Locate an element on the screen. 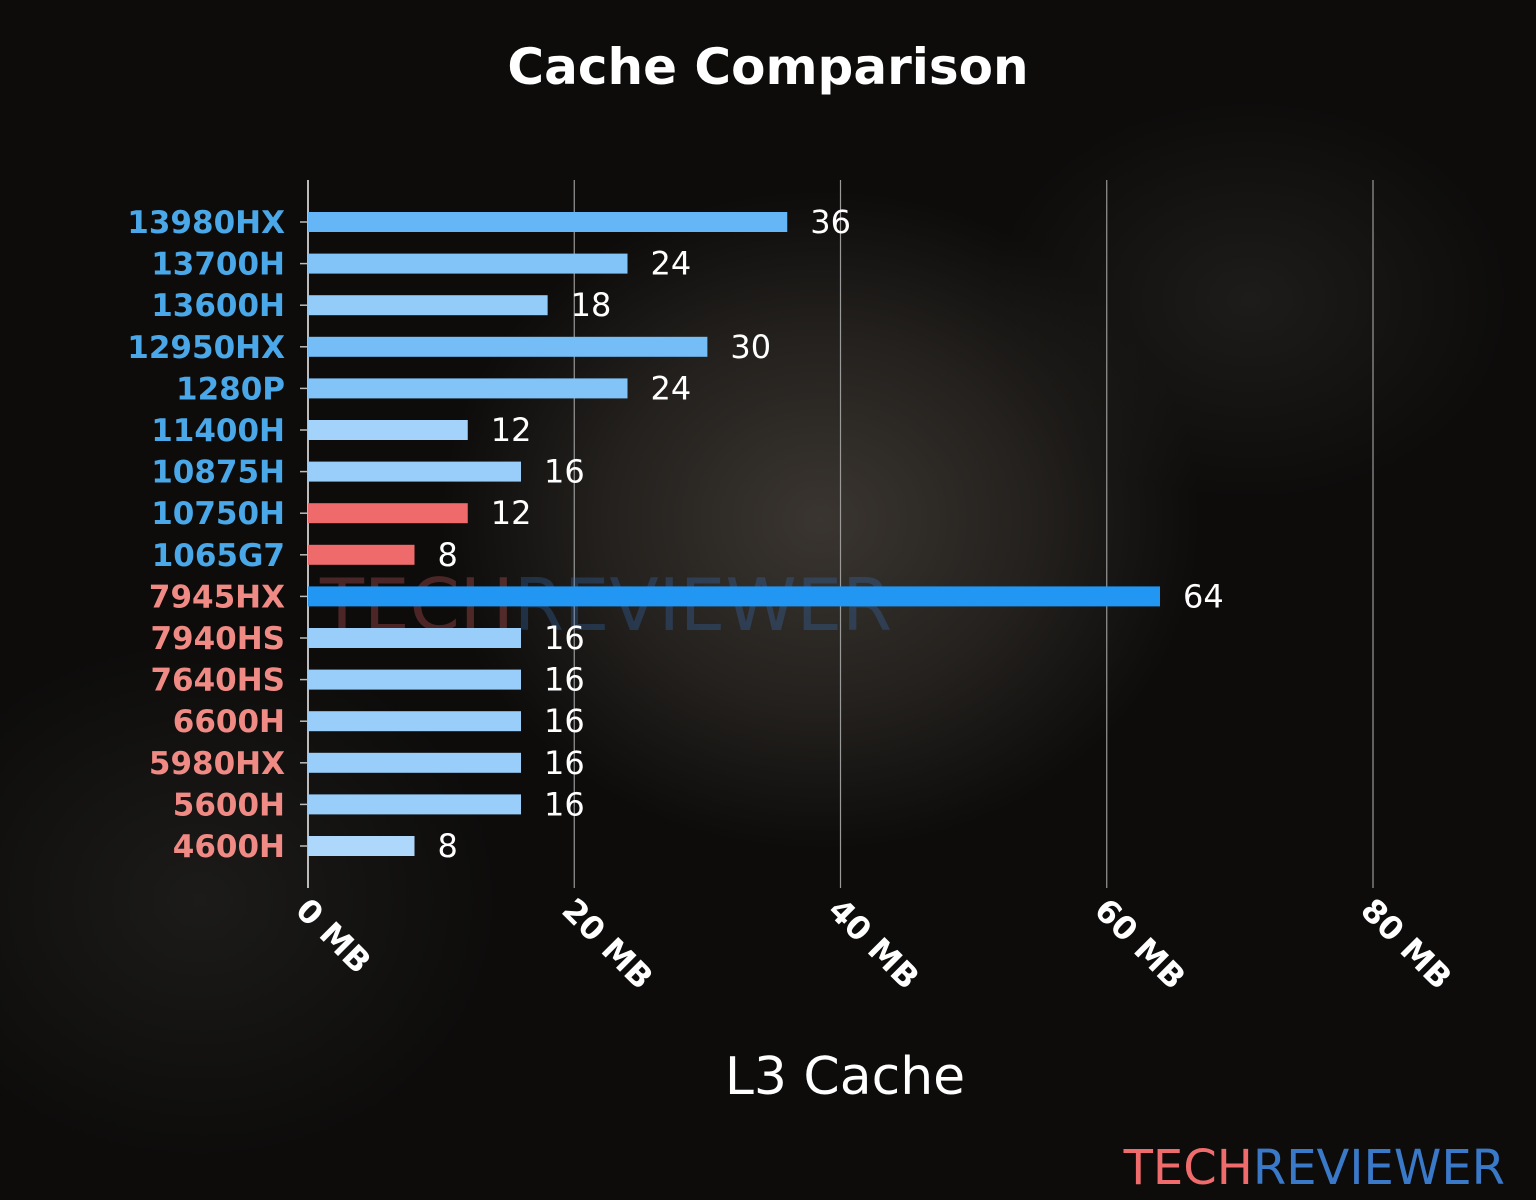 Image resolution: width=1536 pixels, height=1200 pixels. x-tick-label: 80 MB is located at coordinates (1406, 944).